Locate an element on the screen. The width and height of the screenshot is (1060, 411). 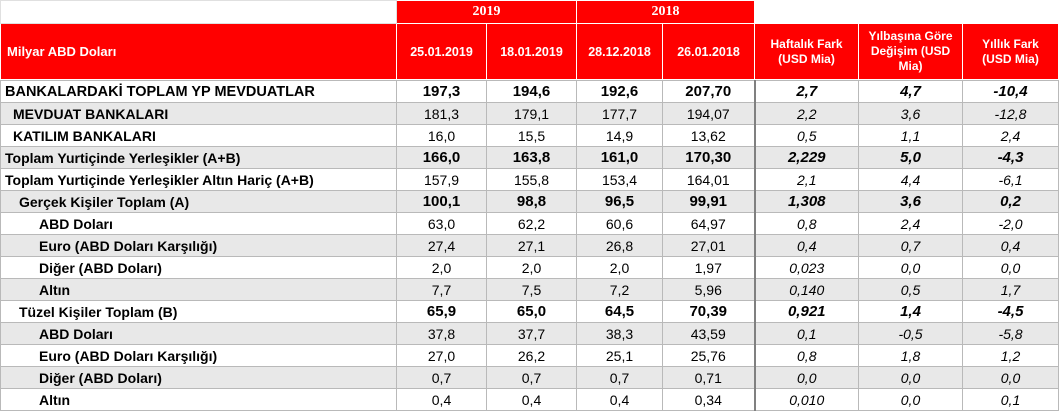
row-label: ABD Doları is located at coordinates (198, 223).